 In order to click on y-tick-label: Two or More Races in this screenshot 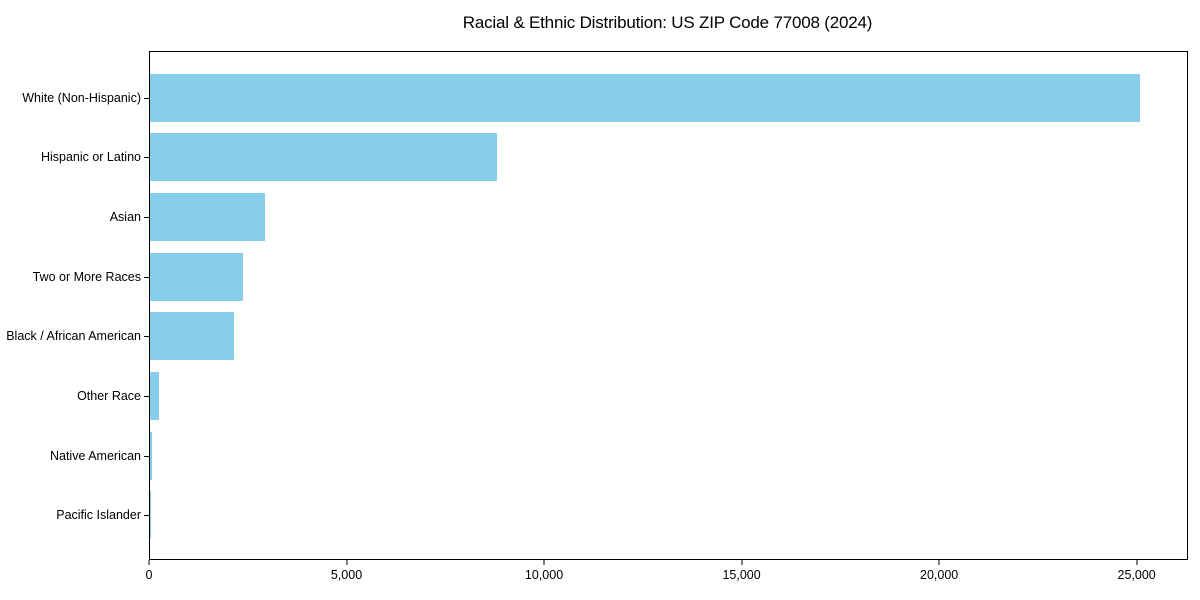, I will do `click(86, 276)`.